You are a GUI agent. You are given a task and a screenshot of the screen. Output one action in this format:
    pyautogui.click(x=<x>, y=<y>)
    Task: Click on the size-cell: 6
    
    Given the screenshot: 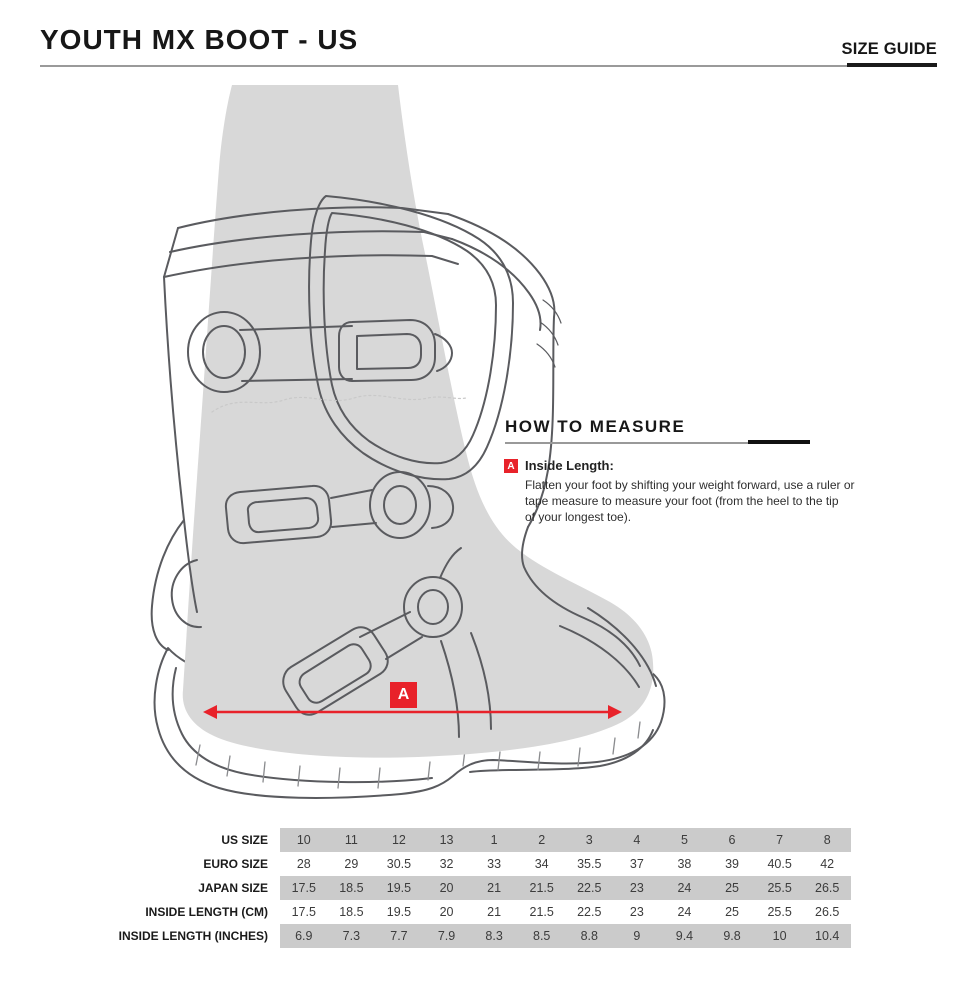 What is the action you would take?
    pyautogui.click(x=732, y=840)
    